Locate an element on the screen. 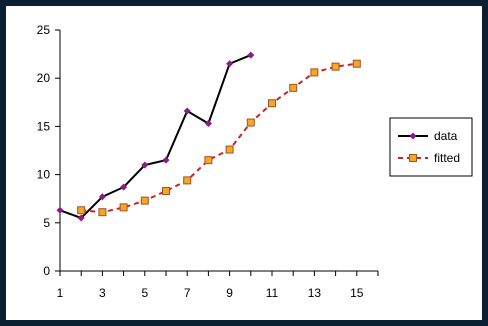  x-tick-label: 9 is located at coordinates (229, 293).